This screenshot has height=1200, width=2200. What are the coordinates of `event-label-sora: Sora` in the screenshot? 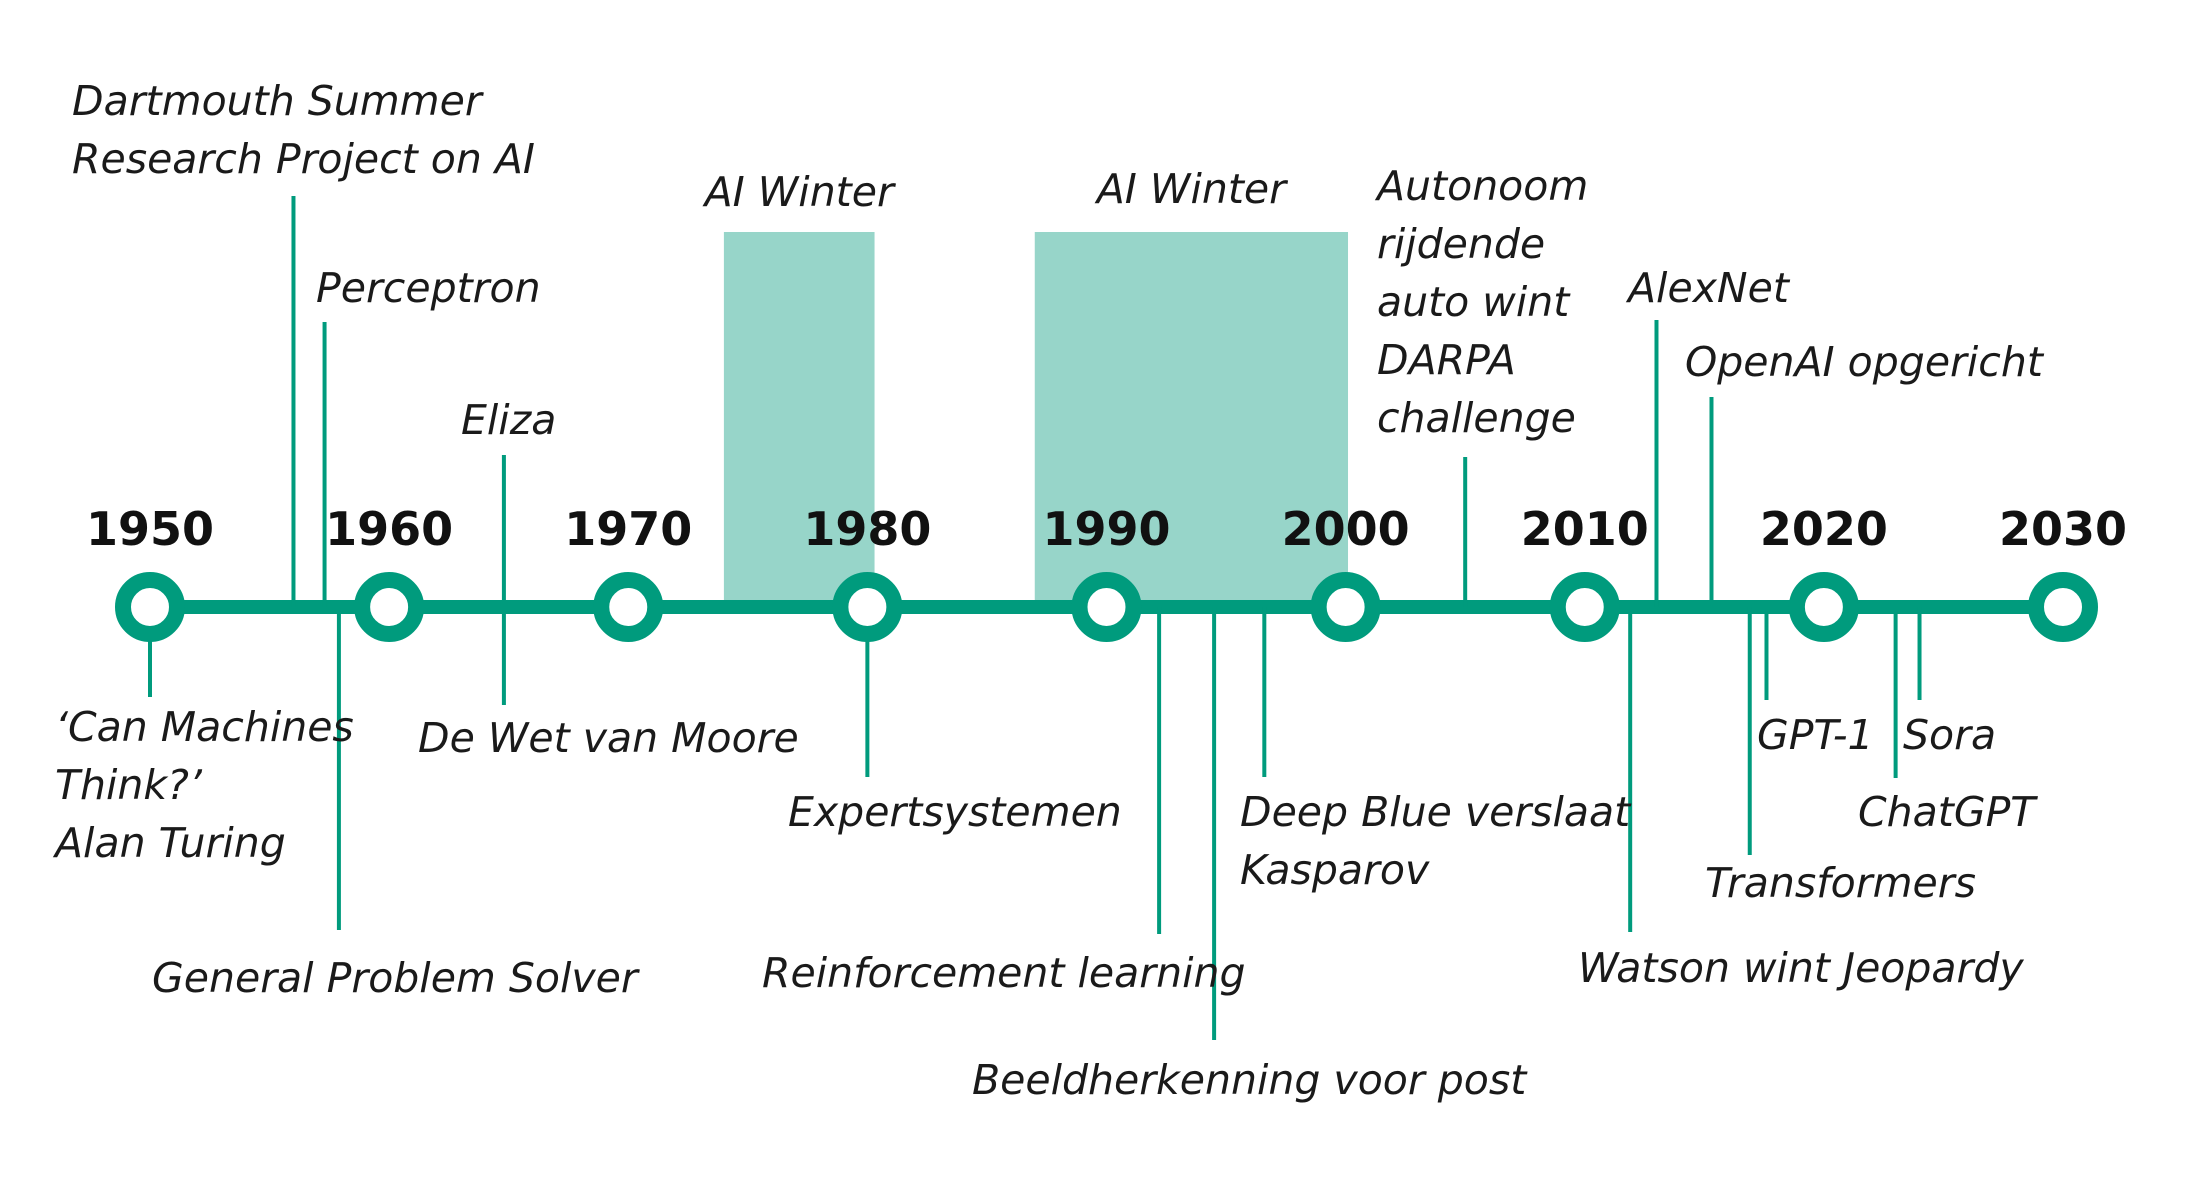 It's located at (1949, 735).